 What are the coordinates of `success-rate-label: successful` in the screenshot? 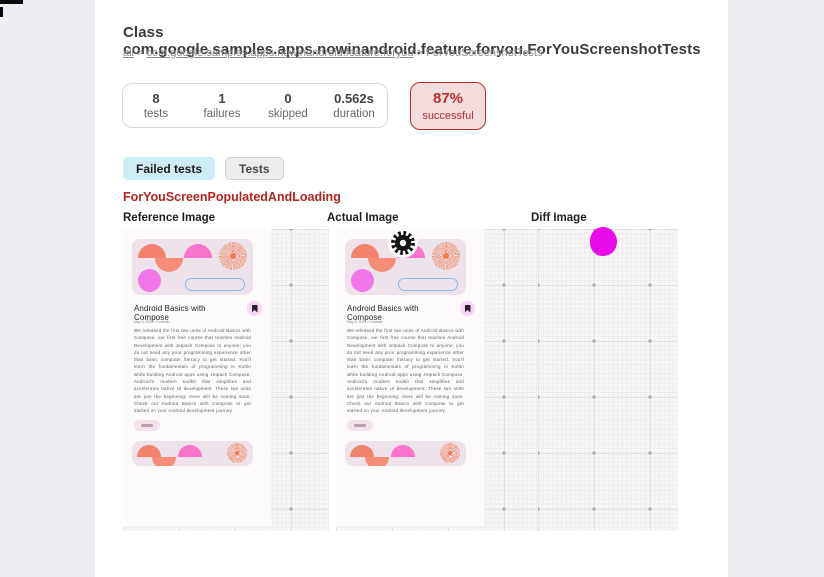 It's located at (448, 116).